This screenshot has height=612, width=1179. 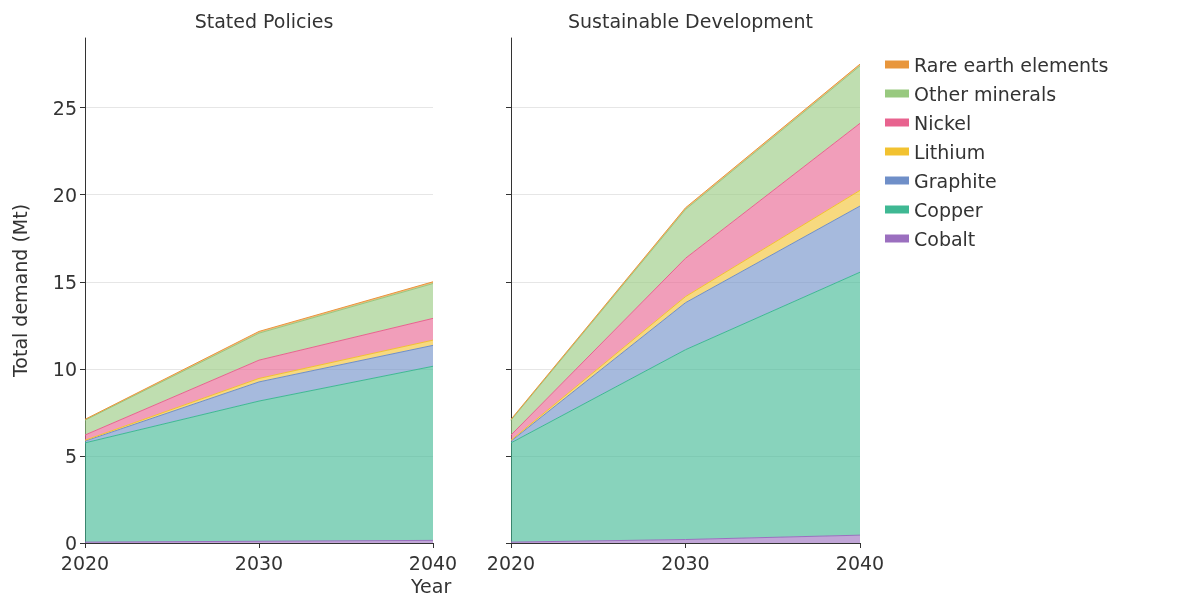 I want to click on legend-label: Nickel, so click(x=943, y=122).